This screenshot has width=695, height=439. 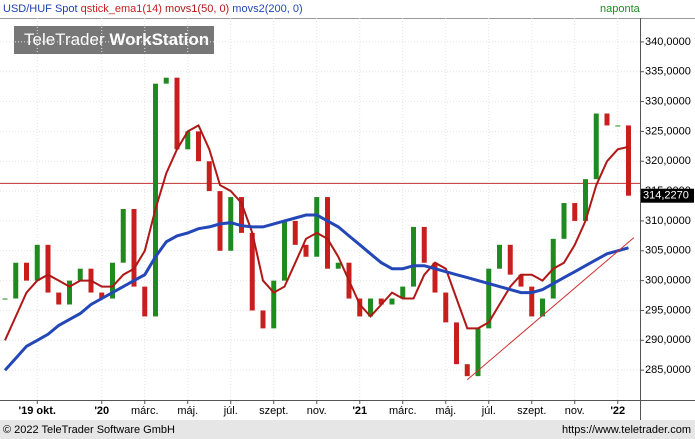 What do you see at coordinates (668, 131) in the screenshot?
I see `y-tick-label: 325,0000` at bounding box center [668, 131].